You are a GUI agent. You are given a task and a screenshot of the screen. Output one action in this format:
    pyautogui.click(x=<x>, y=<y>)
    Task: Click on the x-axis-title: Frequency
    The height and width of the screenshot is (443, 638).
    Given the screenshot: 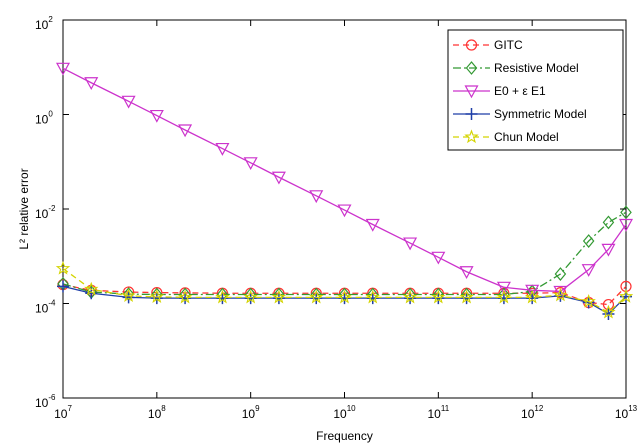 What is the action you would take?
    pyautogui.click(x=344, y=436)
    